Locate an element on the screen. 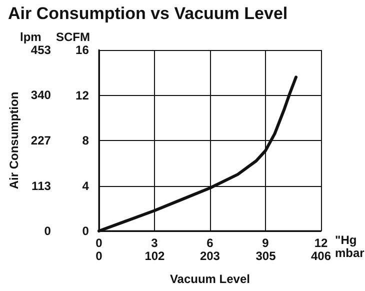  x-tick-label: 12 is located at coordinates (321, 243).